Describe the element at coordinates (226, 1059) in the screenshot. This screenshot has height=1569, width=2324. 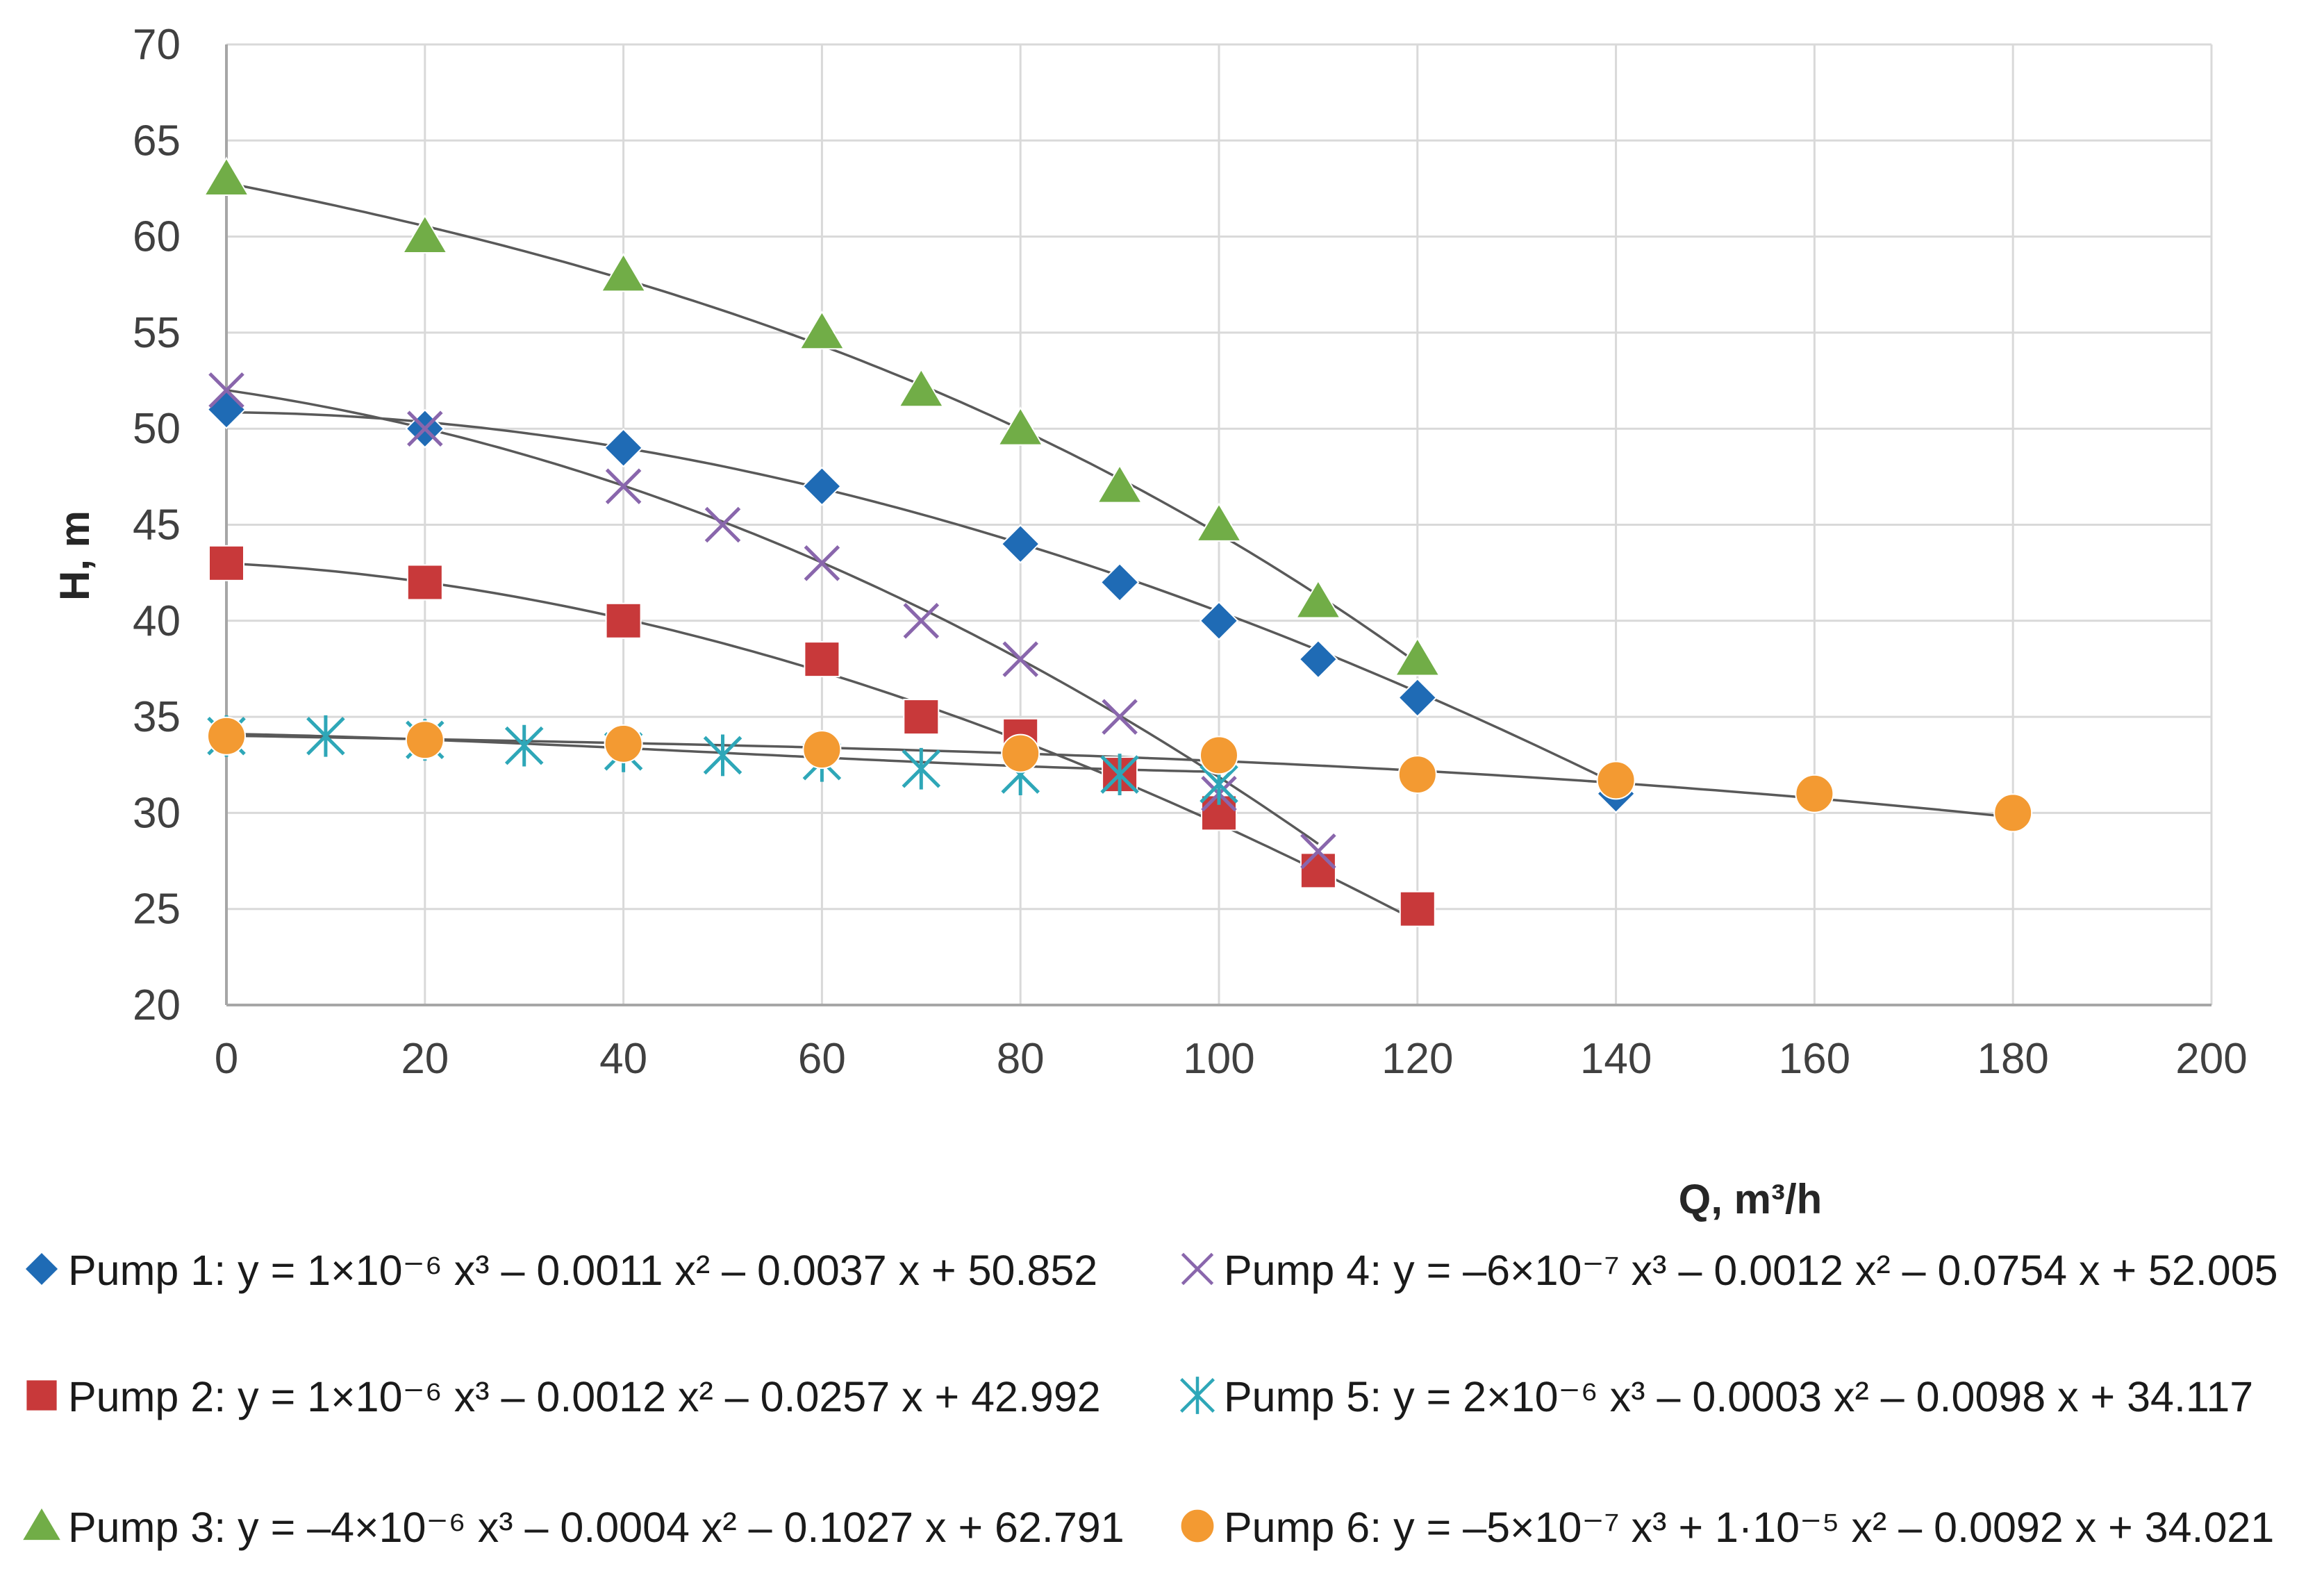
I see `x-tick-label: 0` at that location.